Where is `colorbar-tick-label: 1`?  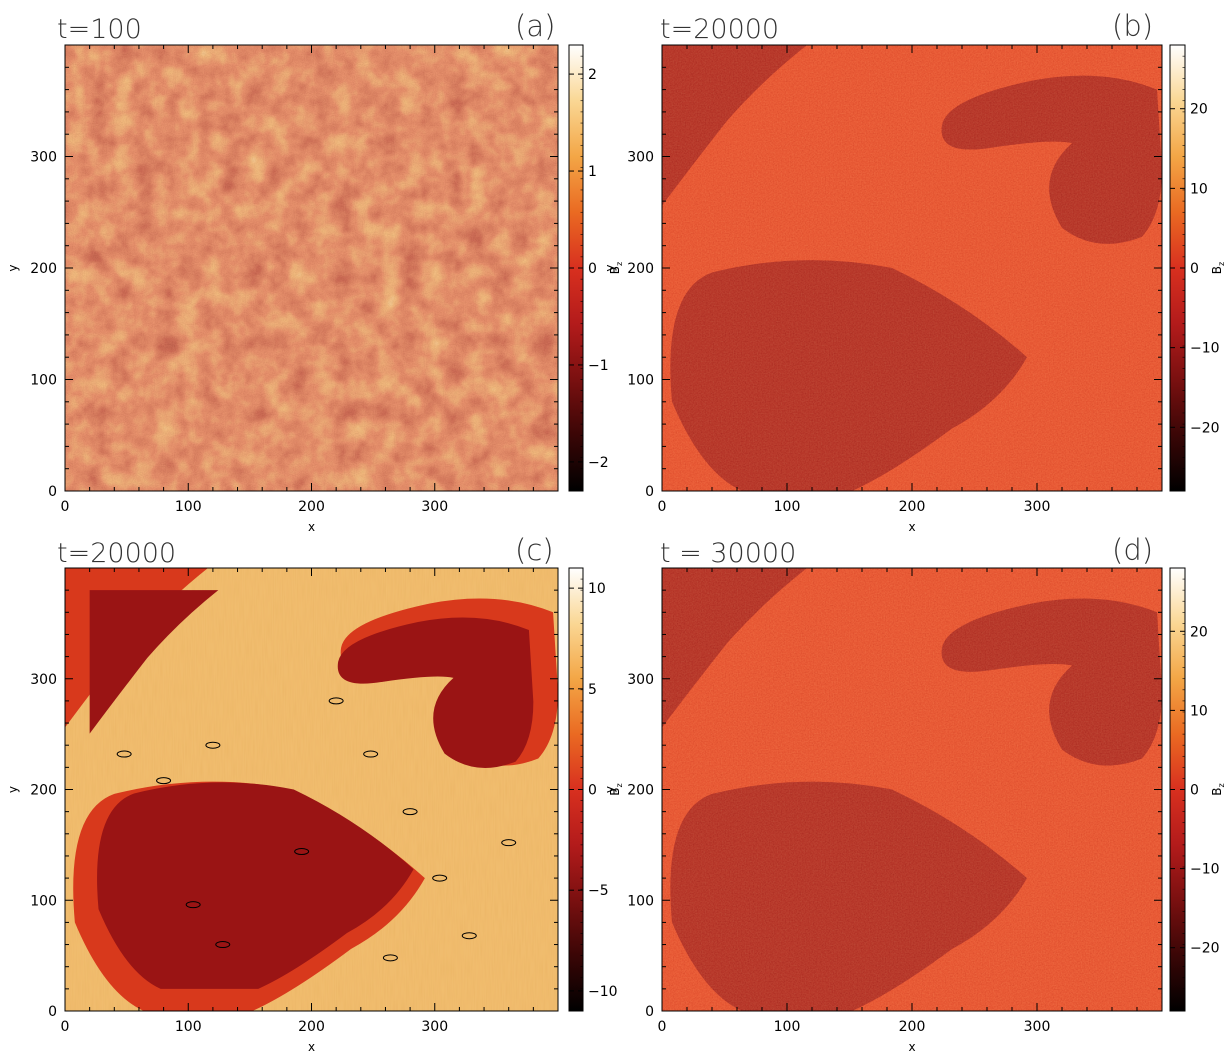
colorbar-tick-label: 1 is located at coordinates (592, 172).